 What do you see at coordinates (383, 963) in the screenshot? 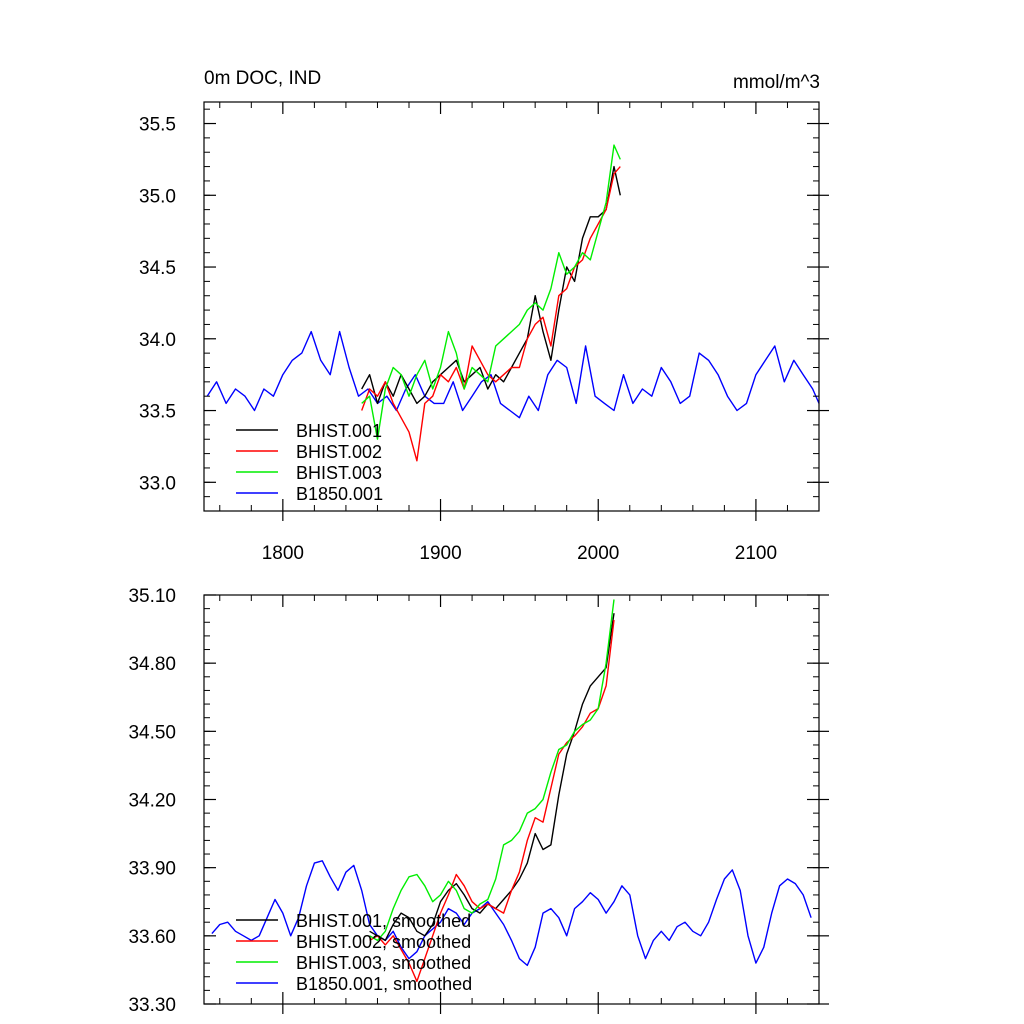
I see `bottom-legend-label: BHIST.003, smoothed` at bounding box center [383, 963].